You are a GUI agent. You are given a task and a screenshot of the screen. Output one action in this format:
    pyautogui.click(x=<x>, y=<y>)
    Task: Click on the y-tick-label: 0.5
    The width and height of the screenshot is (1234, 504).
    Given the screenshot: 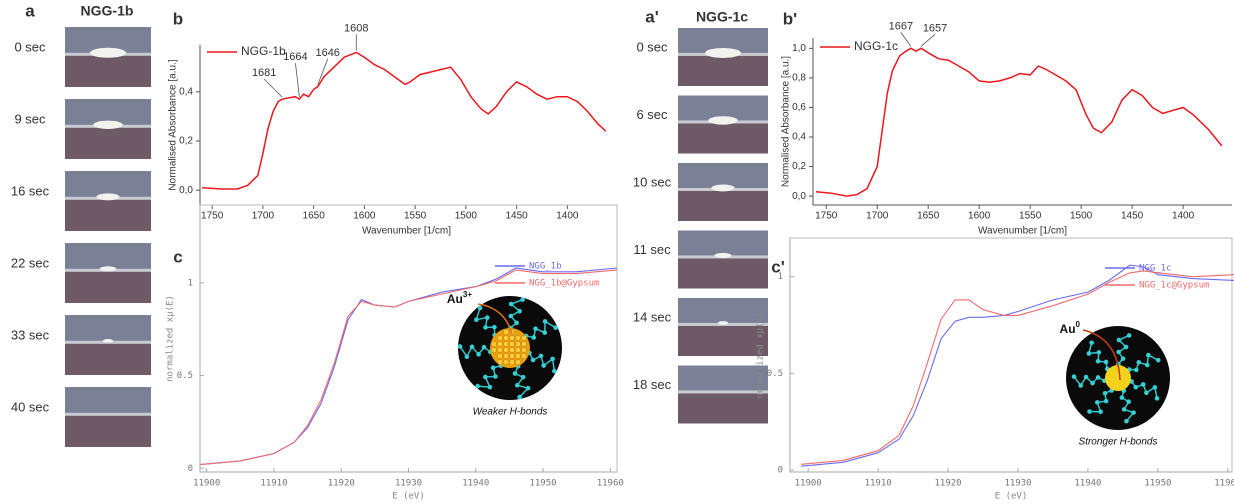 What is the action you would take?
    pyautogui.click(x=185, y=376)
    